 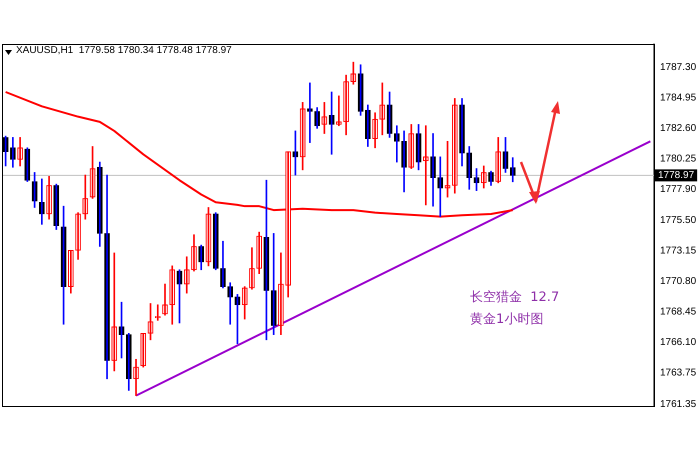 I want to click on y-tick-label: 1777.90, so click(x=678, y=190).